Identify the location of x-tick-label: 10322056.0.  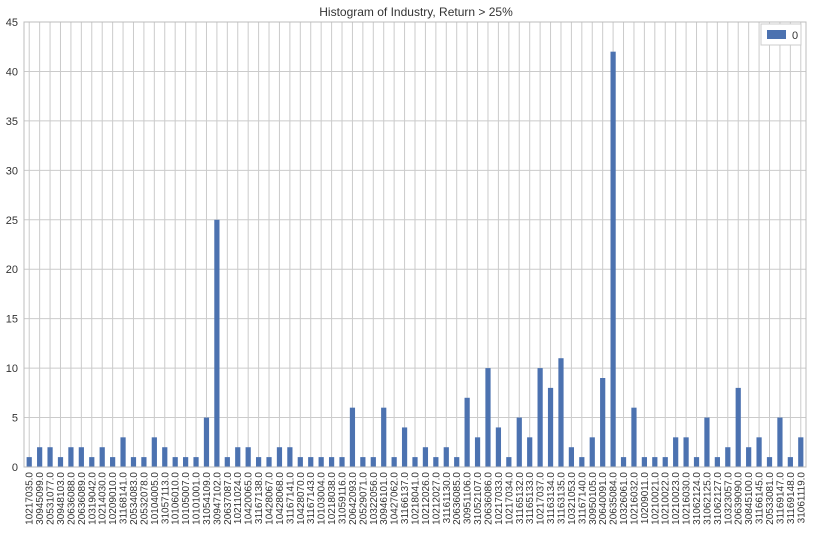
(374, 498).